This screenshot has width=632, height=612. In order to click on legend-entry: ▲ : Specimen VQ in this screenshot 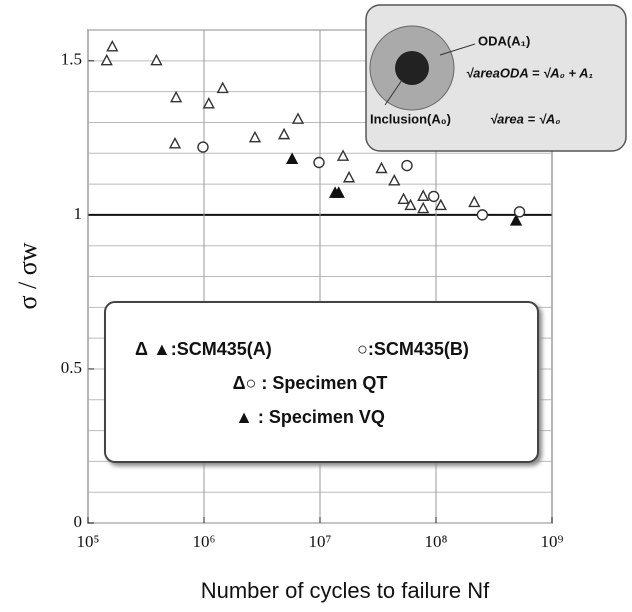, I will do `click(310, 417)`.